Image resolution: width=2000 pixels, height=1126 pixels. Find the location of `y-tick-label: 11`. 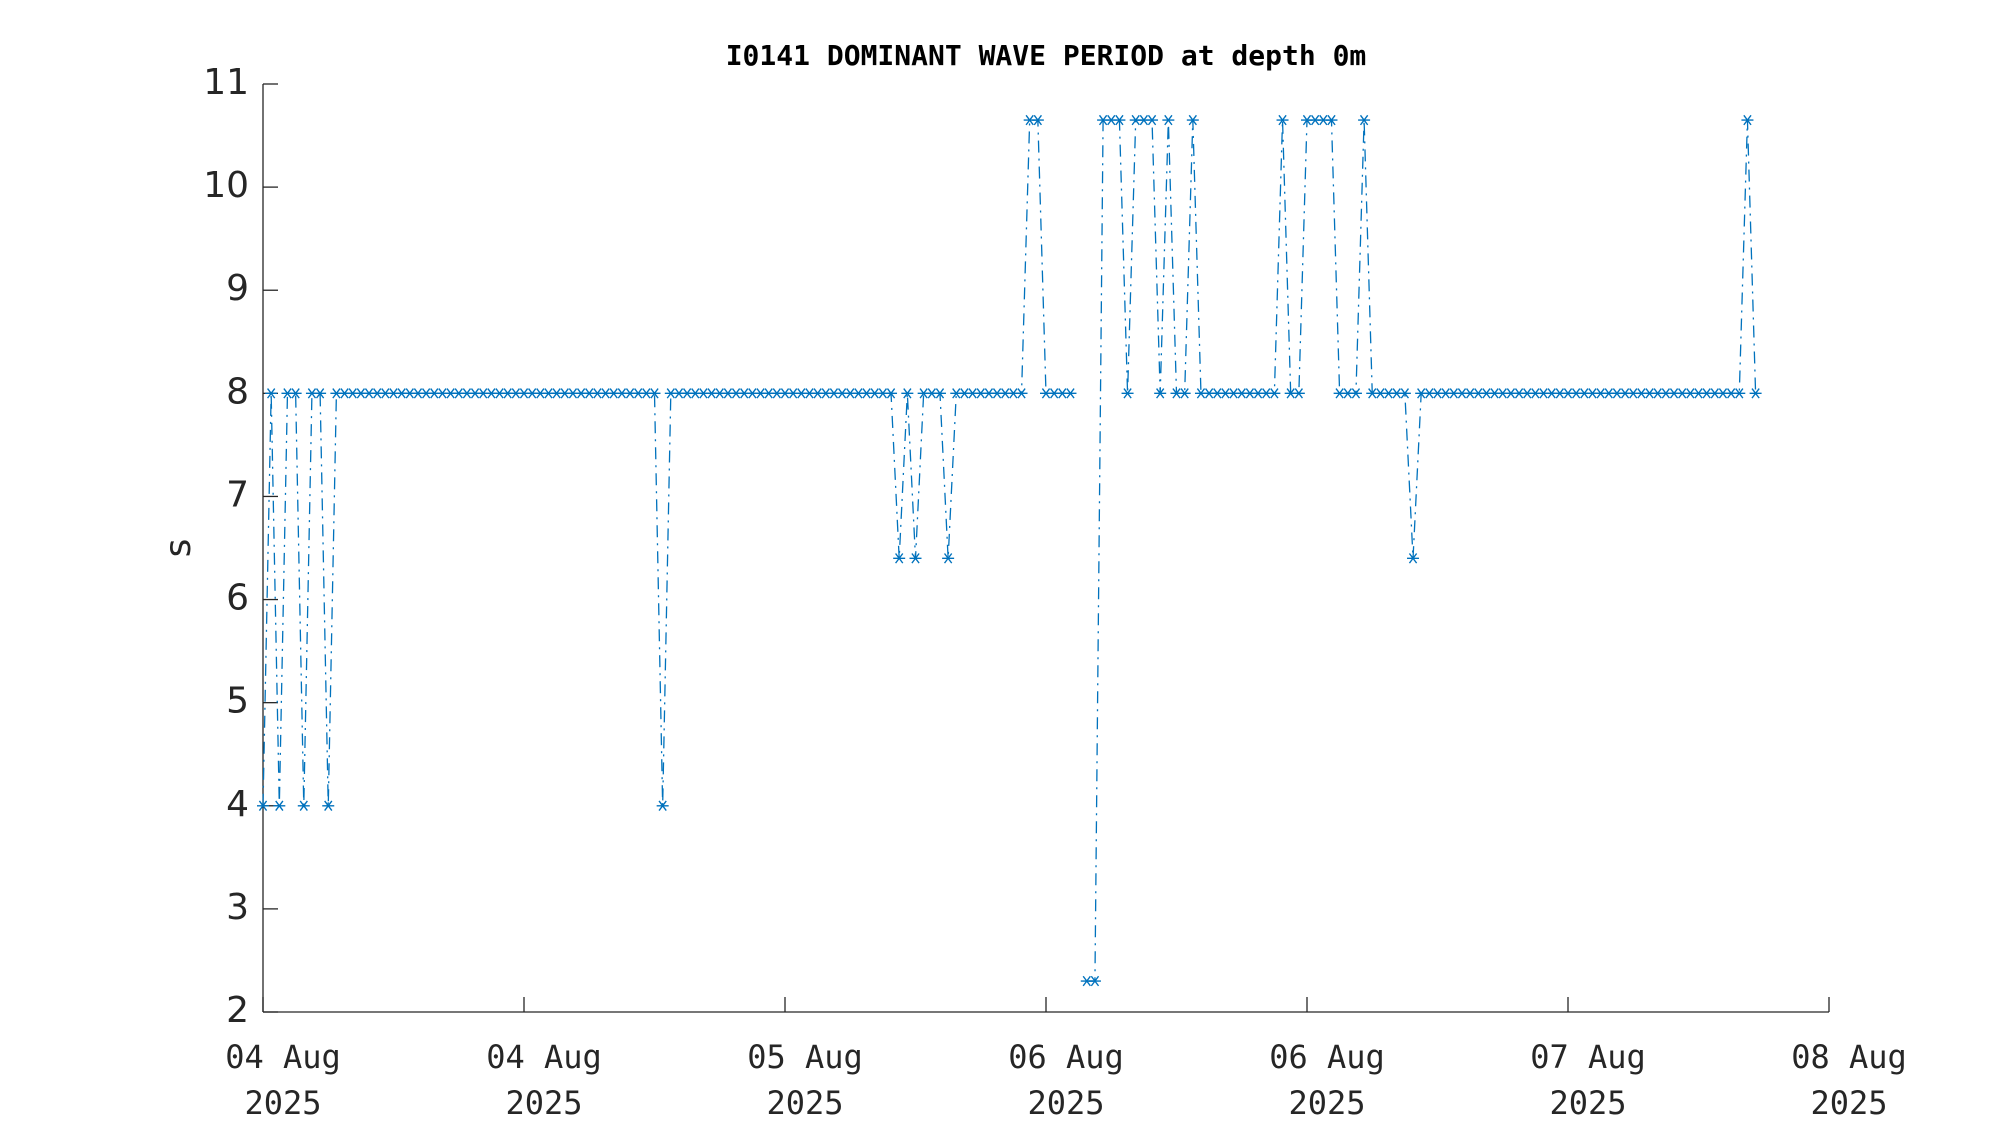

y-tick-label: 11 is located at coordinates (226, 82).